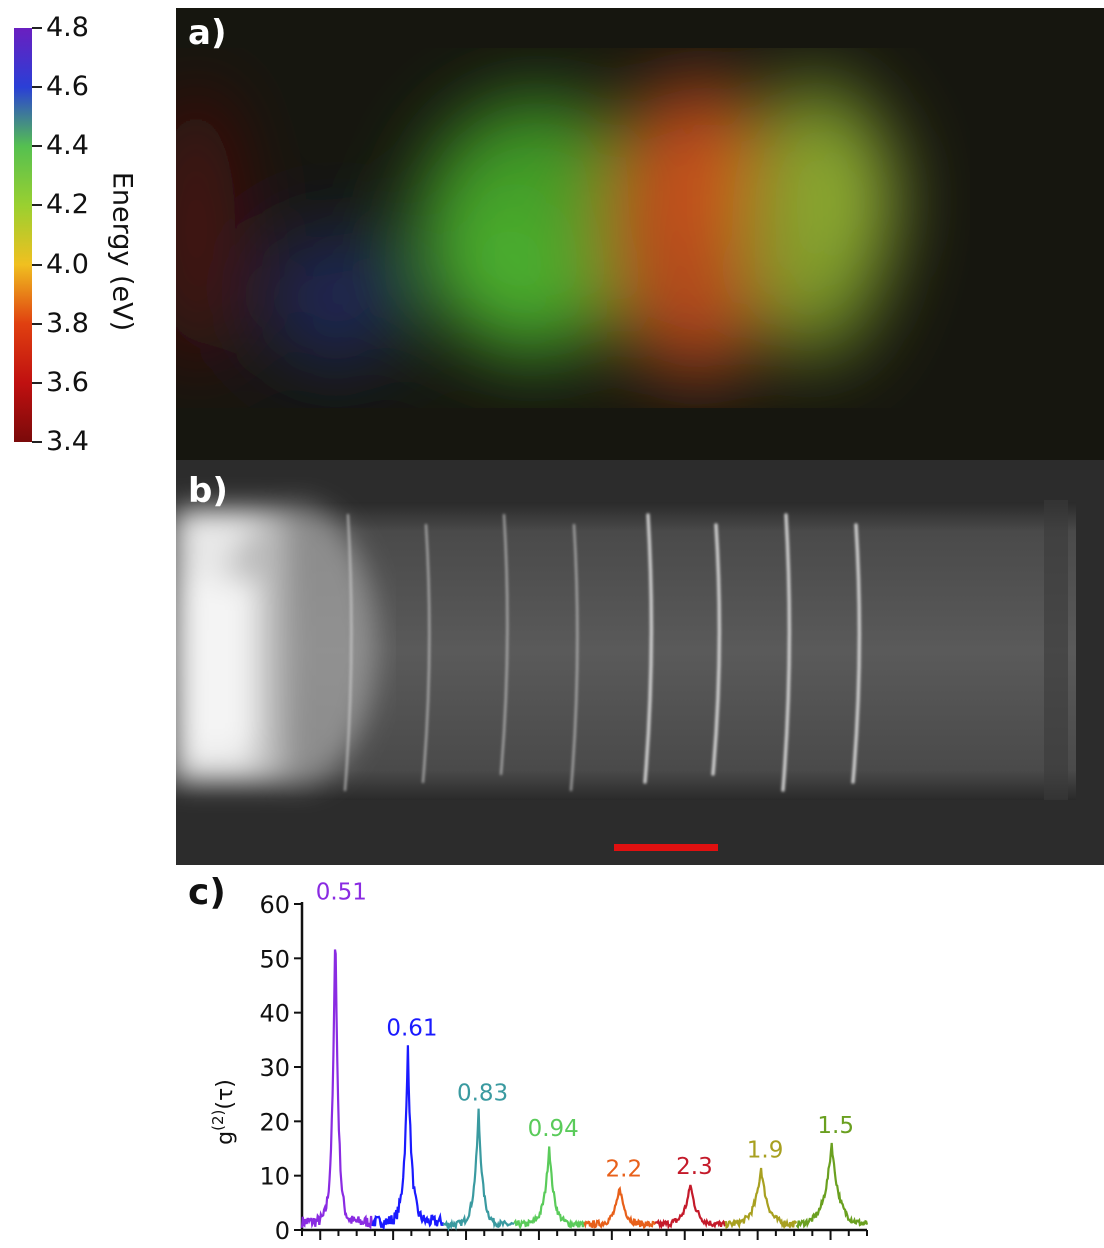 This screenshot has width=1104, height=1248. Describe the element at coordinates (223, 1112) in the screenshot. I see `y-axis-label: g(2)(τ)` at that location.